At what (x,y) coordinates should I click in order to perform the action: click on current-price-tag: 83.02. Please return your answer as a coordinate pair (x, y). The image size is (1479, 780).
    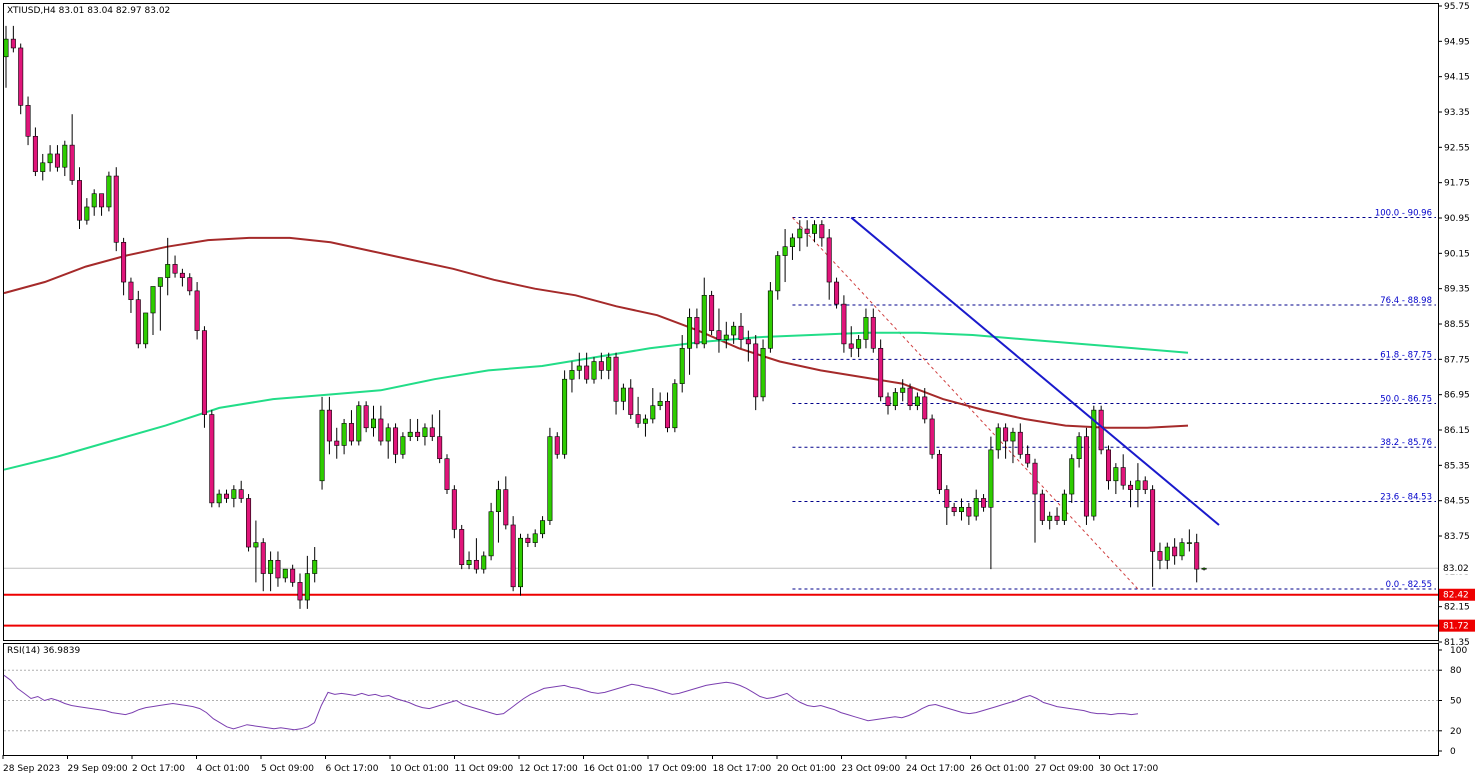
    Looking at the image, I should click on (1457, 568).